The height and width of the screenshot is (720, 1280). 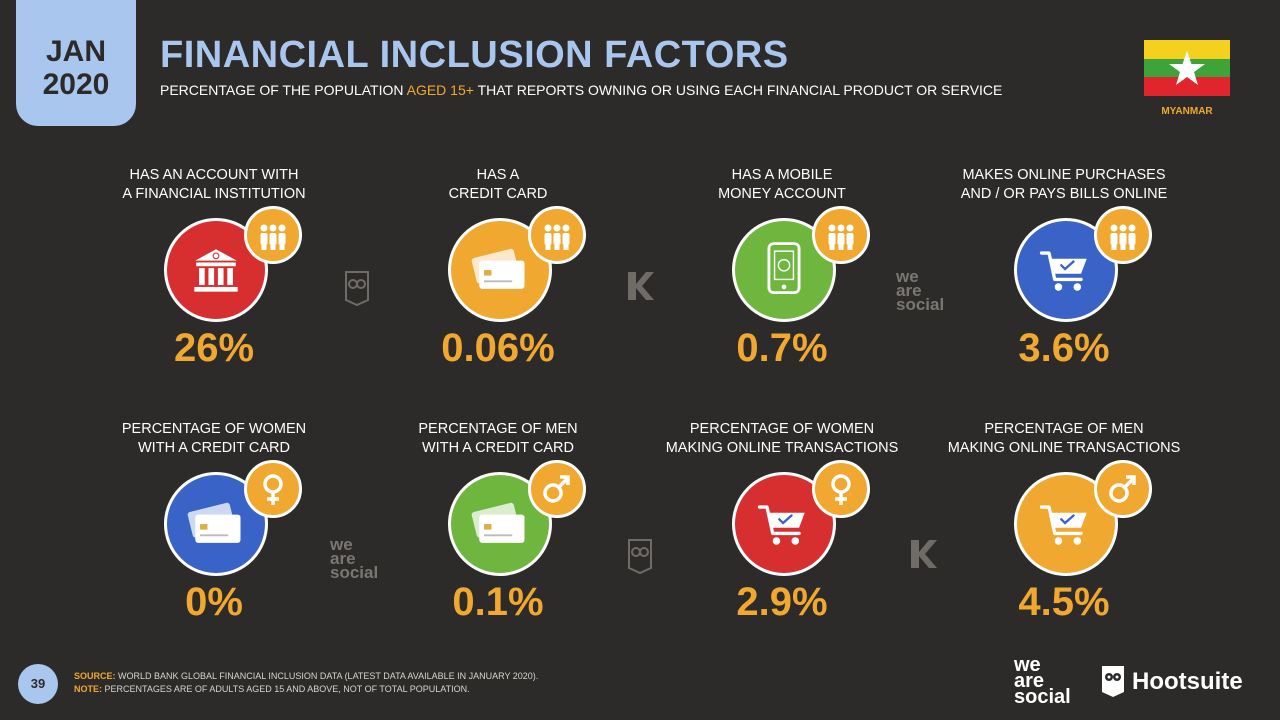 I want to click on page-number: 39, so click(x=38, y=684).